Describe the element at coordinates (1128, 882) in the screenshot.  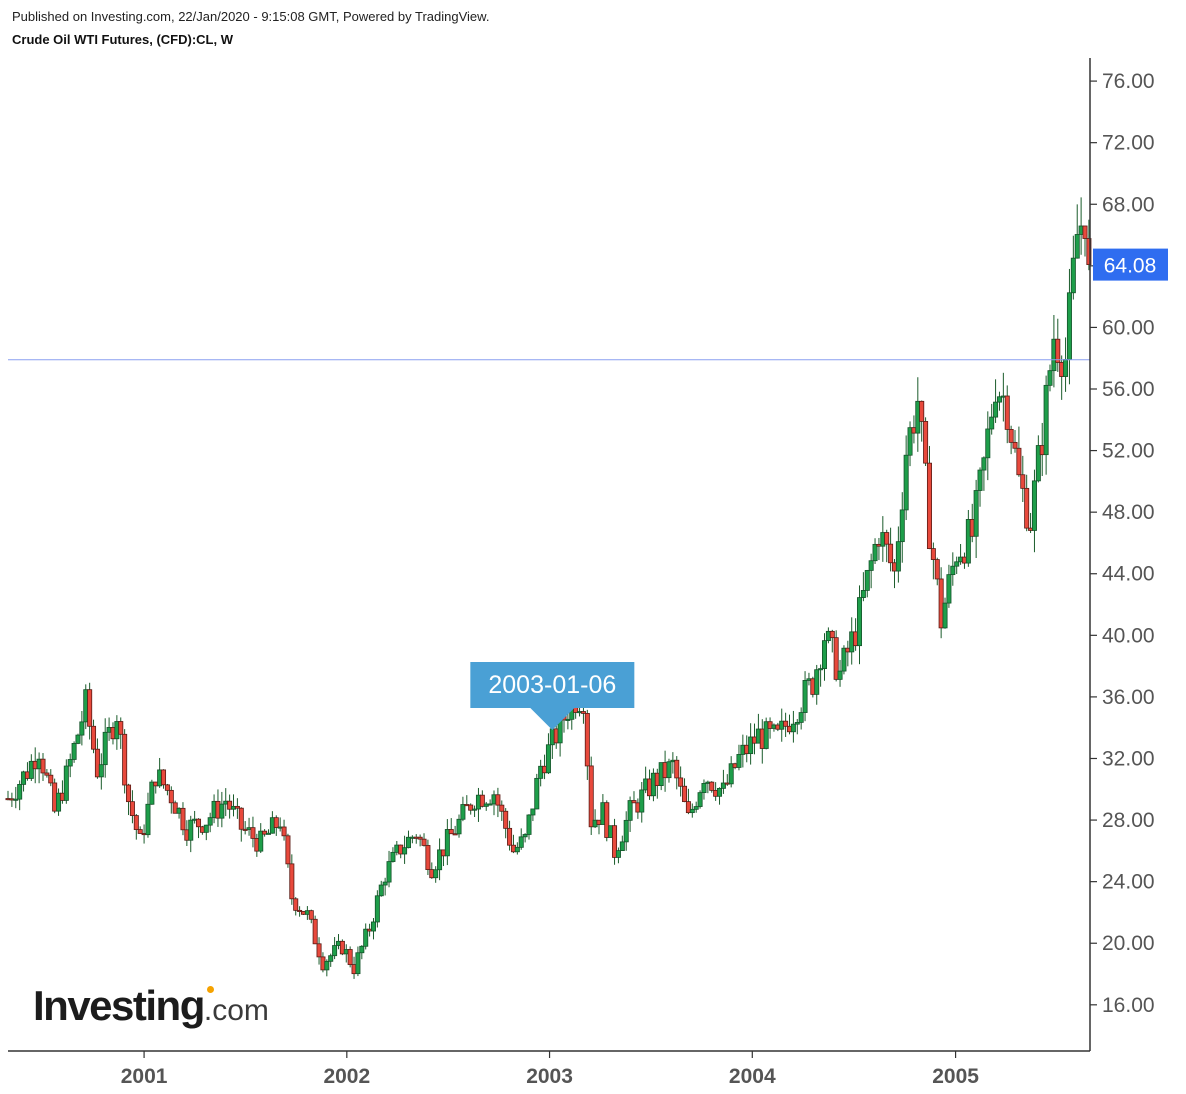
I see `y-tick-label: 24.00` at that location.